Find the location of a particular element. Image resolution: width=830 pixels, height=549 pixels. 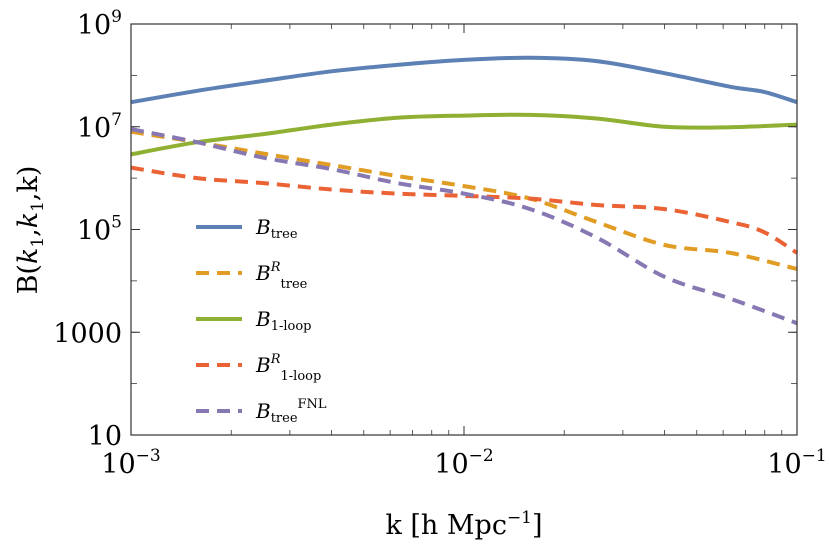

legend-label-b-tree: Btree is located at coordinates (276, 228).